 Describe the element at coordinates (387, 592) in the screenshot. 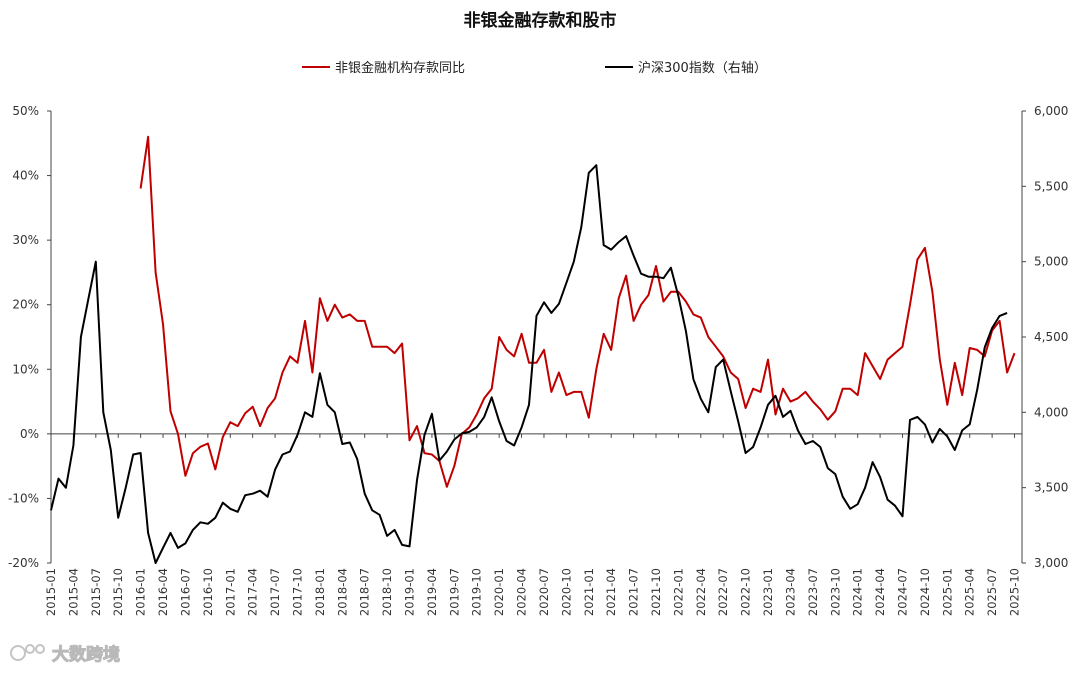

I see `x-tick-label: 2018-10` at that location.